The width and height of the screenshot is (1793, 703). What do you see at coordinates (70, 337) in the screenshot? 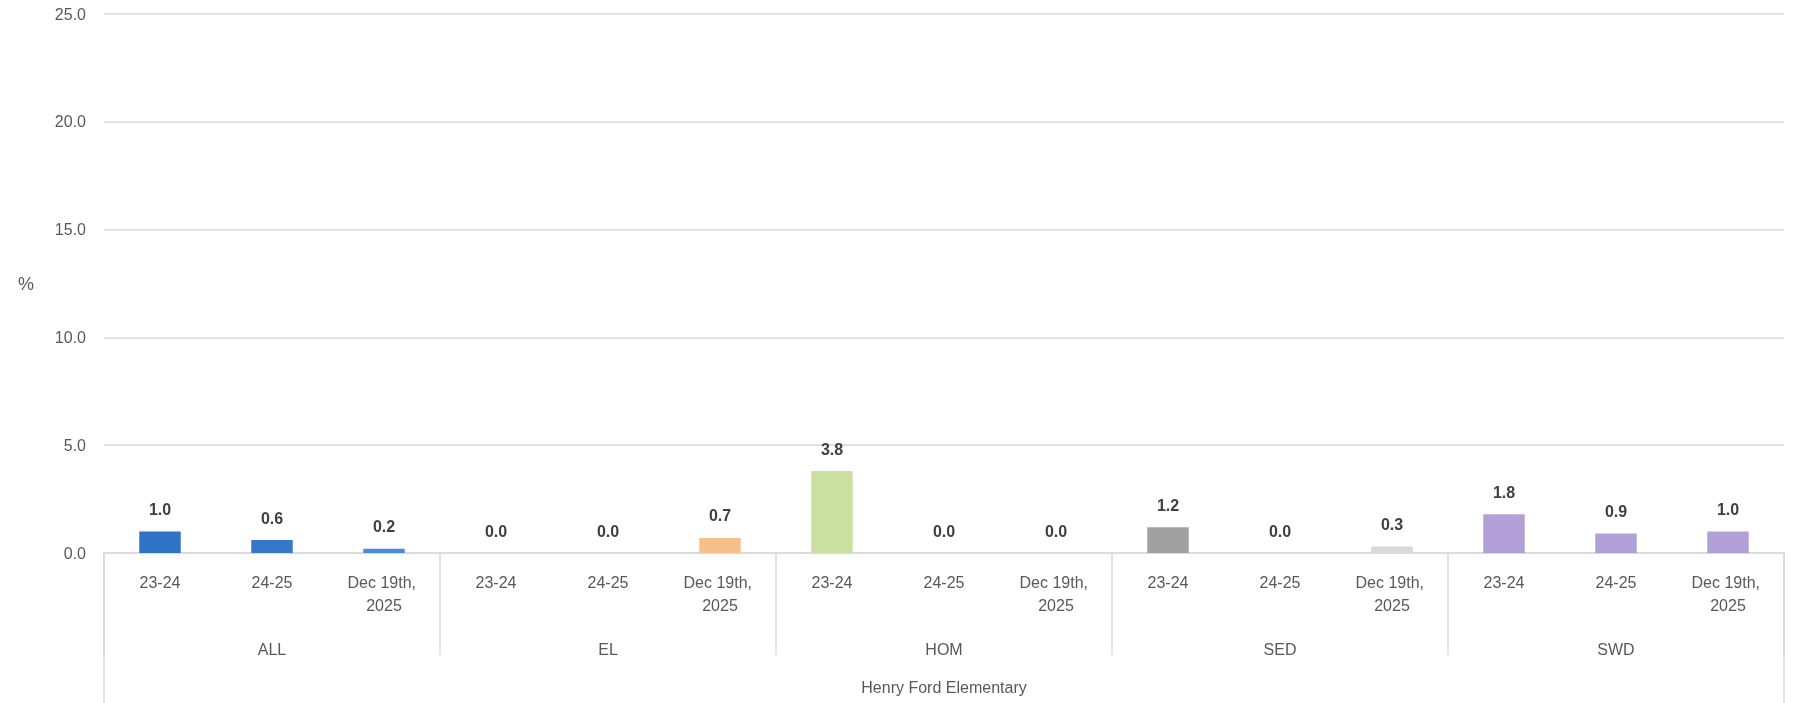
I see `y-tick-label: 10.0` at bounding box center [70, 337].